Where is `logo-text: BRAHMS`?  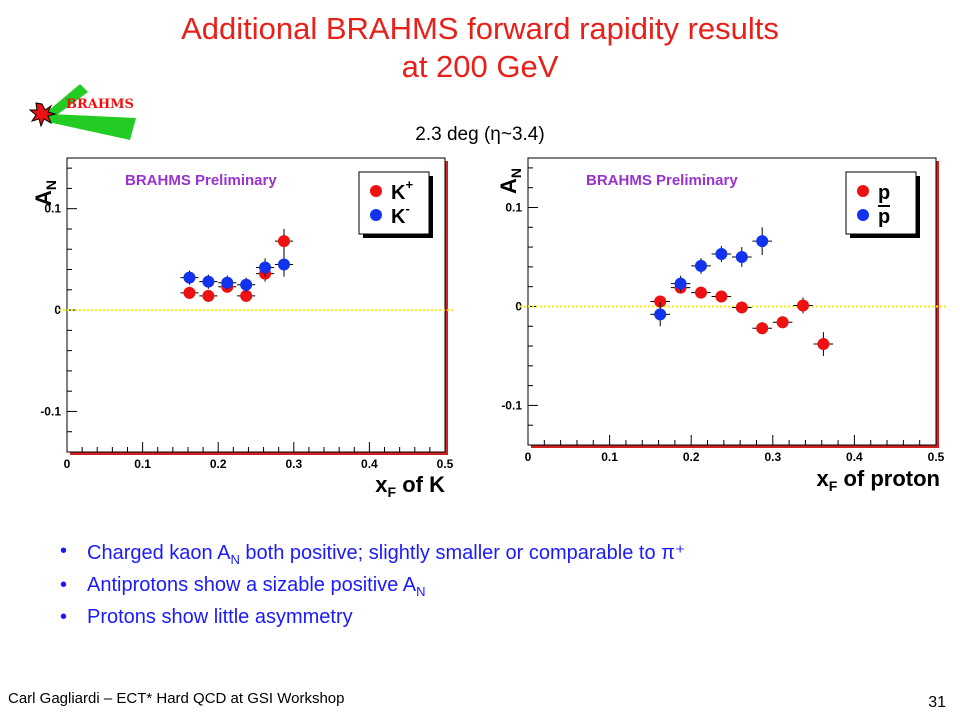
logo-text: BRAHMS is located at coordinates (100, 104).